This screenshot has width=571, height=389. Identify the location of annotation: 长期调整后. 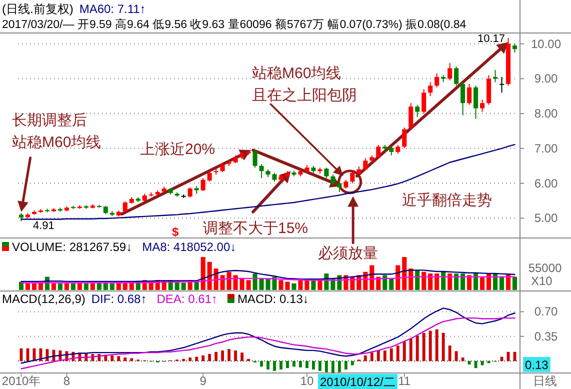
(49, 120).